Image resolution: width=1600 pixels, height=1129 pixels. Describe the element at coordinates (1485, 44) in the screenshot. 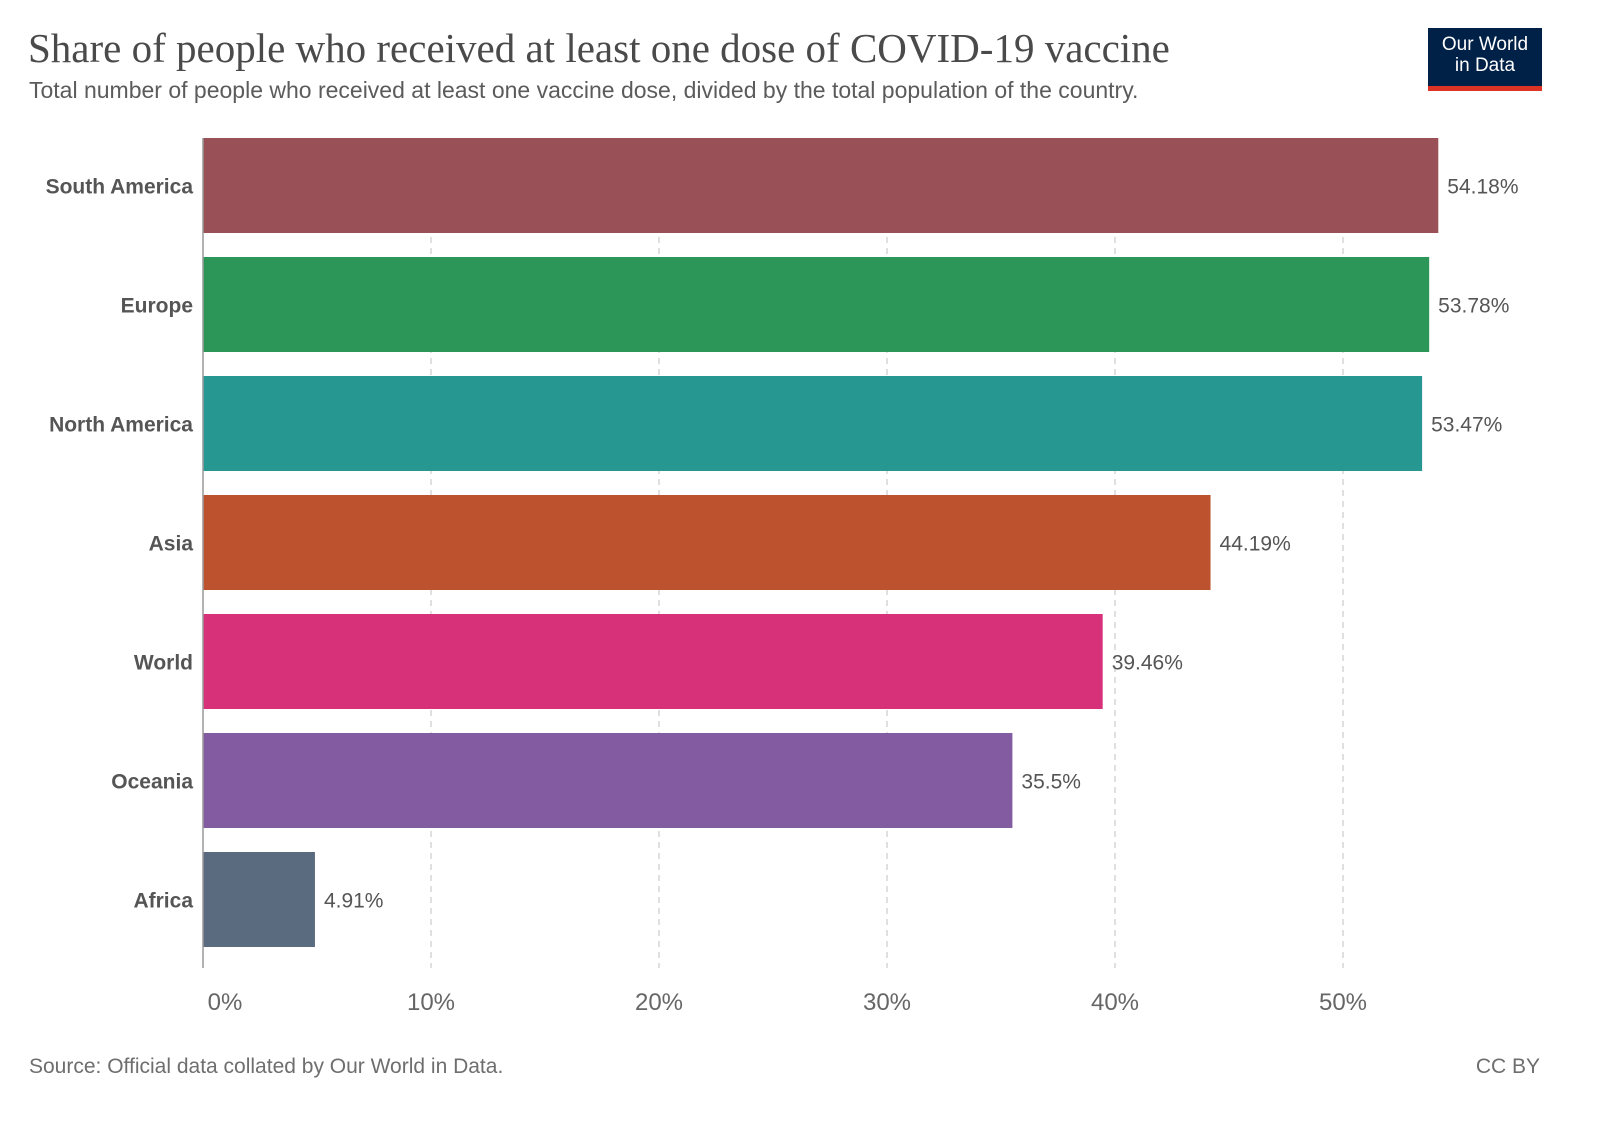

I see `logo-line1: Our World` at that location.